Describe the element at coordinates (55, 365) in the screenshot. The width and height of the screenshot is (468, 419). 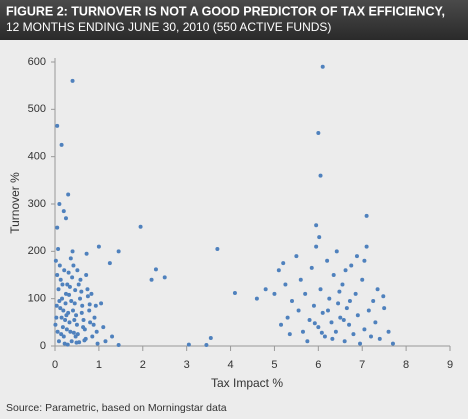
I see `x-tick-label: 0` at that location.